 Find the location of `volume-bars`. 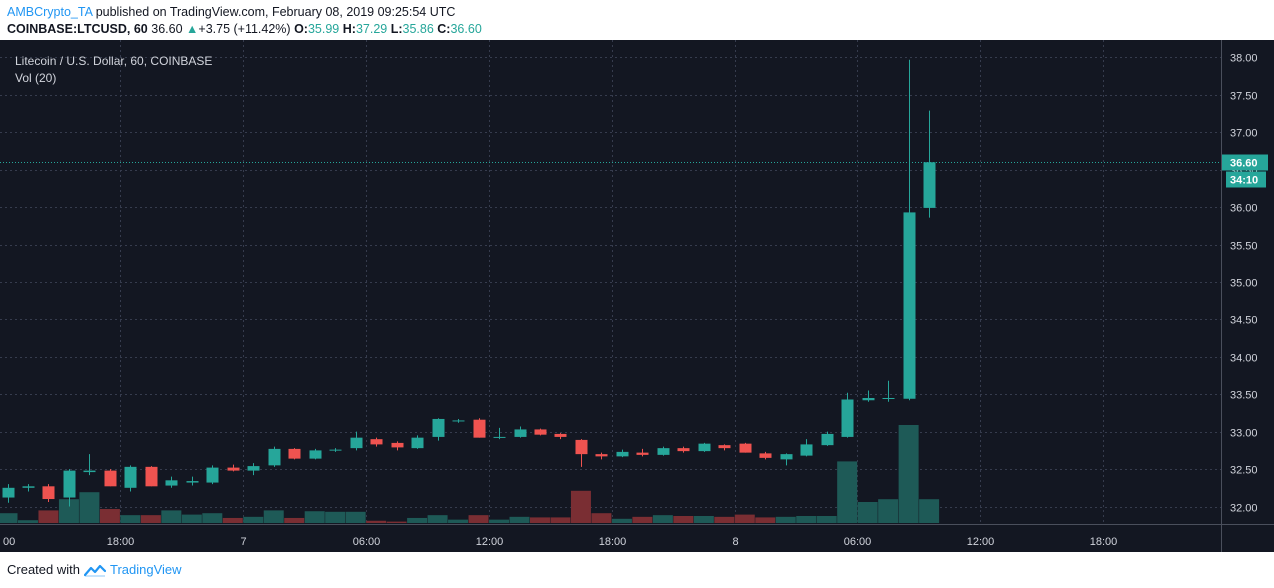

volume-bars is located at coordinates (470, 474).